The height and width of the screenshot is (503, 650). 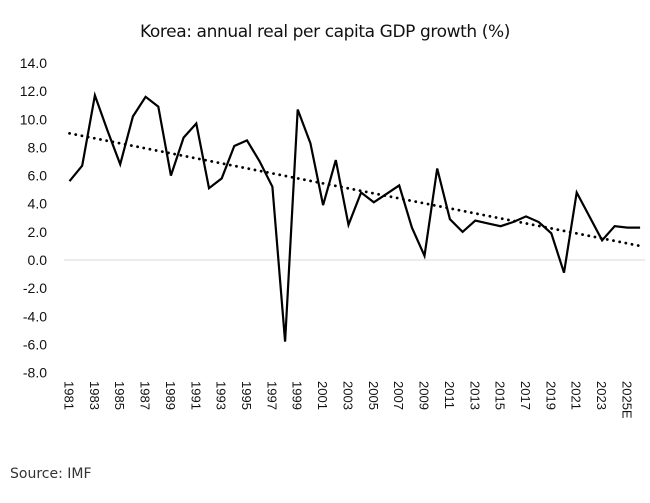 What do you see at coordinates (500, 395) in the screenshot?
I see `x-tick-label: 2015` at bounding box center [500, 395].